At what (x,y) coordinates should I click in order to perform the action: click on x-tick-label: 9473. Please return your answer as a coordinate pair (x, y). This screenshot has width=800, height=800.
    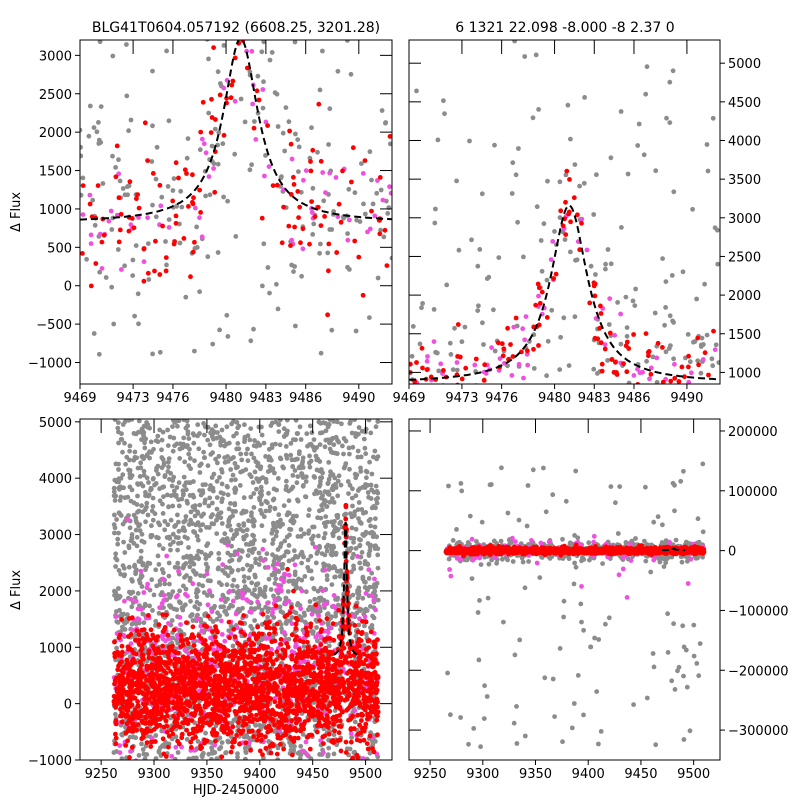
    Looking at the image, I should click on (461, 398).